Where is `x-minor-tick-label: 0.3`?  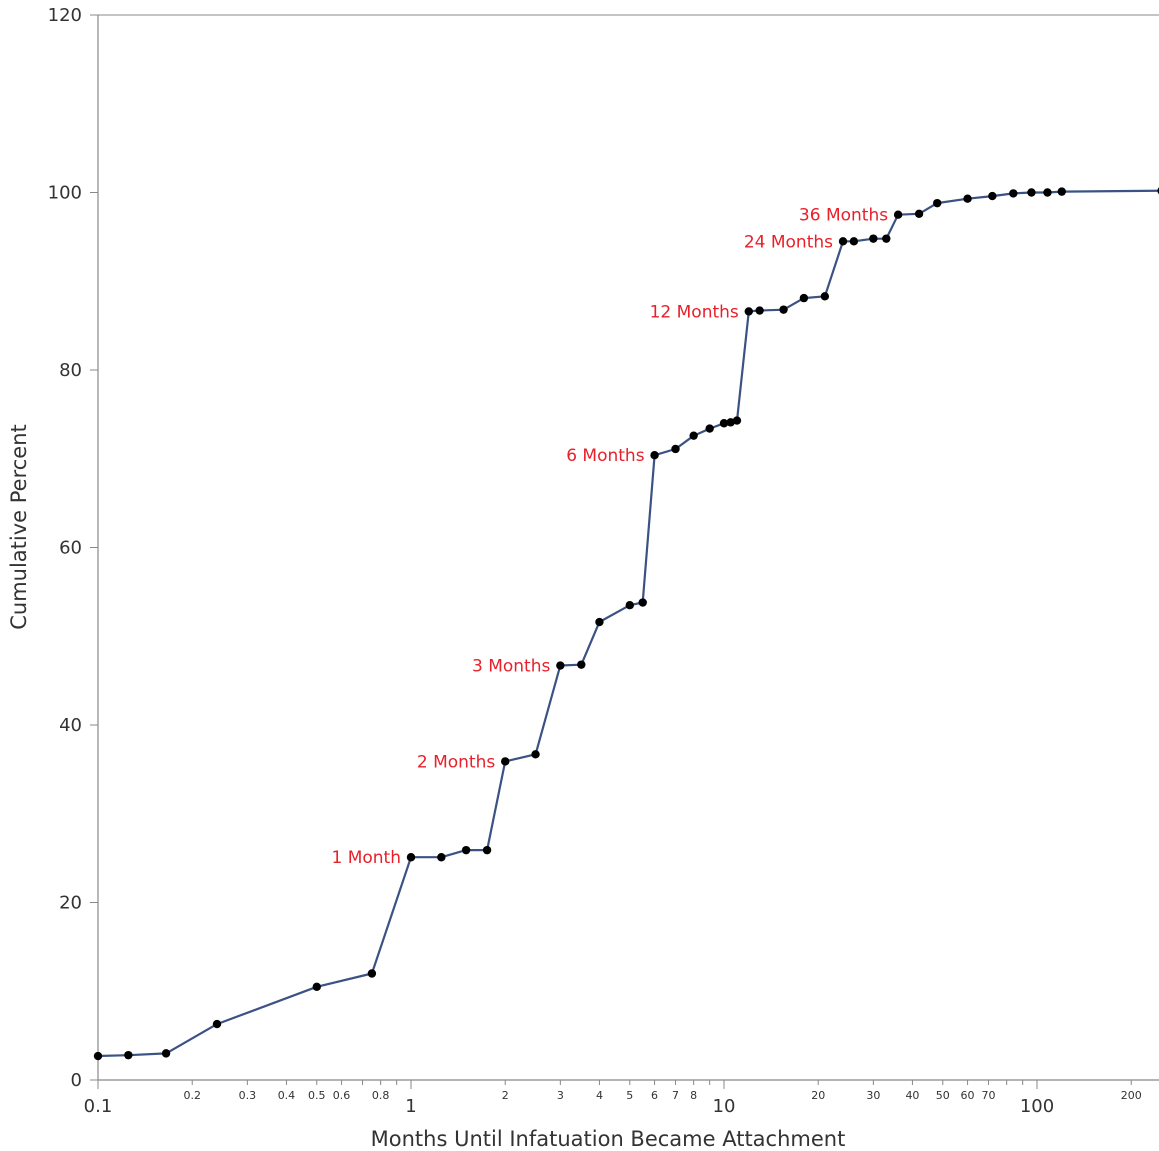
x-minor-tick-label: 0.3 is located at coordinates (248, 1095).